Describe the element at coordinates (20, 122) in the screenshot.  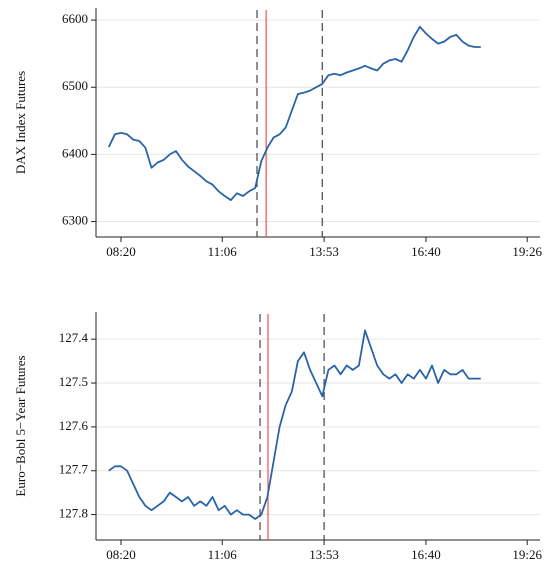
I see `y-axis-label: DAX Index Futures` at that location.